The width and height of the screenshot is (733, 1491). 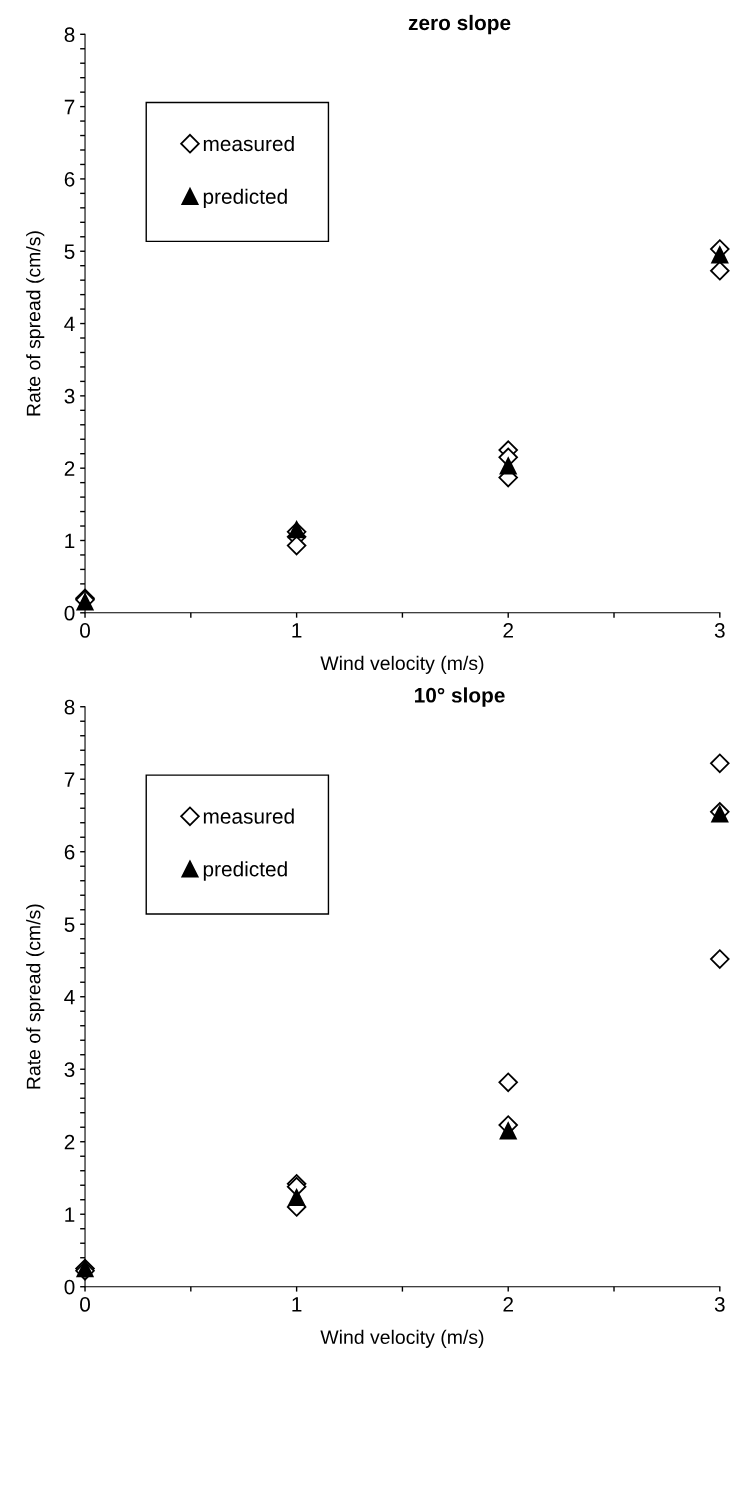 What do you see at coordinates (459, 24) in the screenshot?
I see `chart-title: zero slope` at bounding box center [459, 24].